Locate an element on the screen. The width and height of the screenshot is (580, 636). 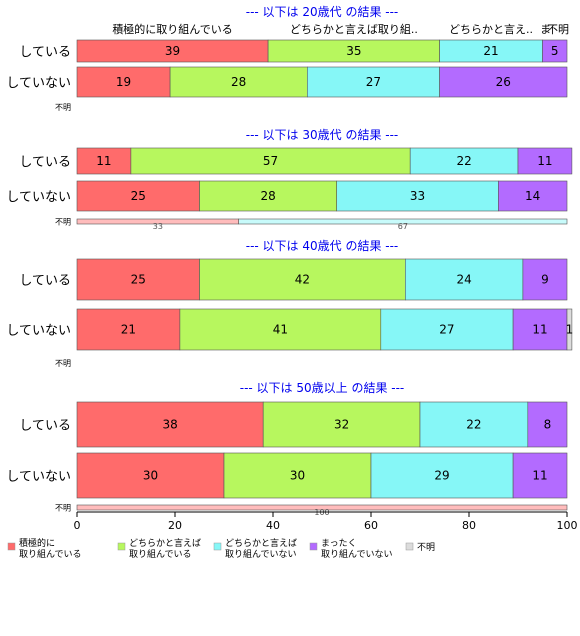
data-label: 42 is located at coordinates (302, 280).